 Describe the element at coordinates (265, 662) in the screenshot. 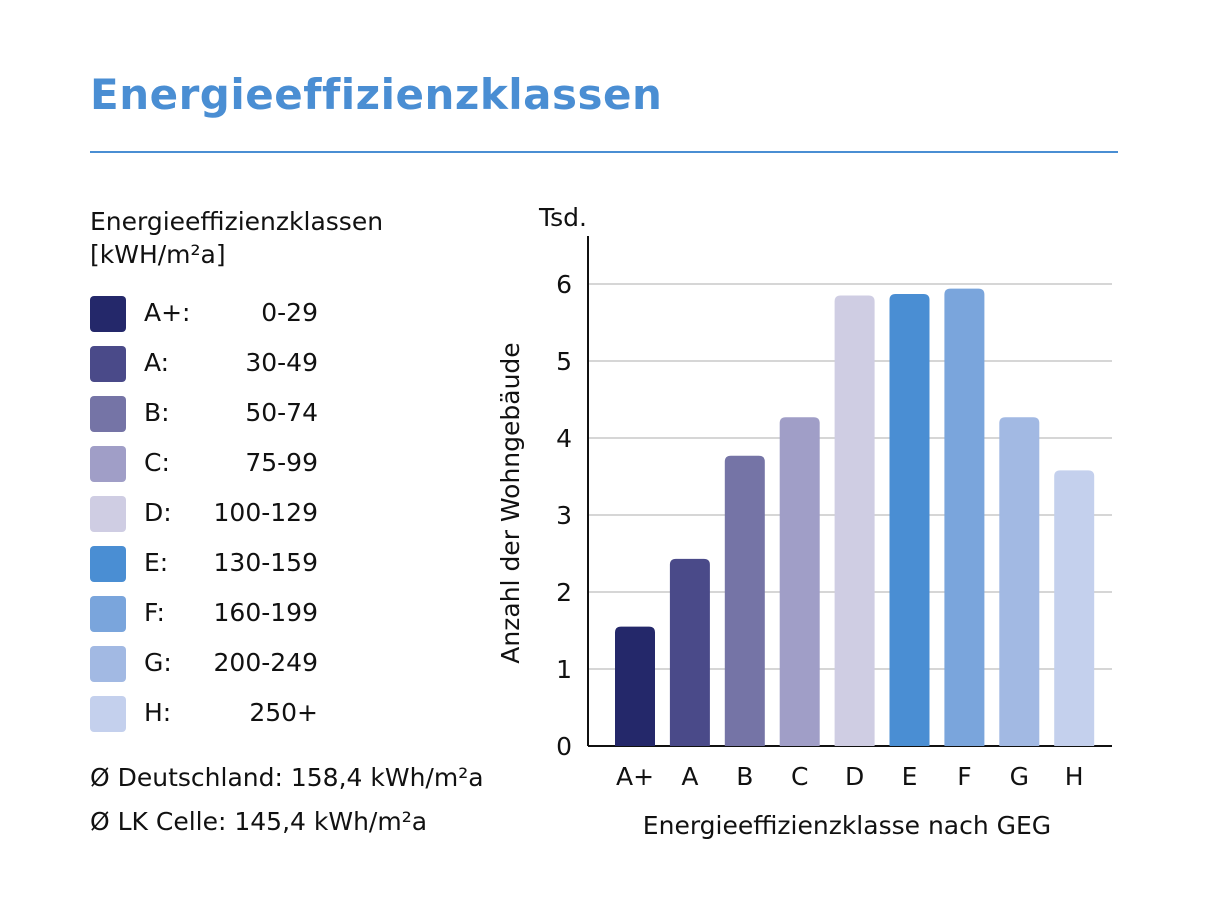

I see `legend-range: 200-249` at that location.